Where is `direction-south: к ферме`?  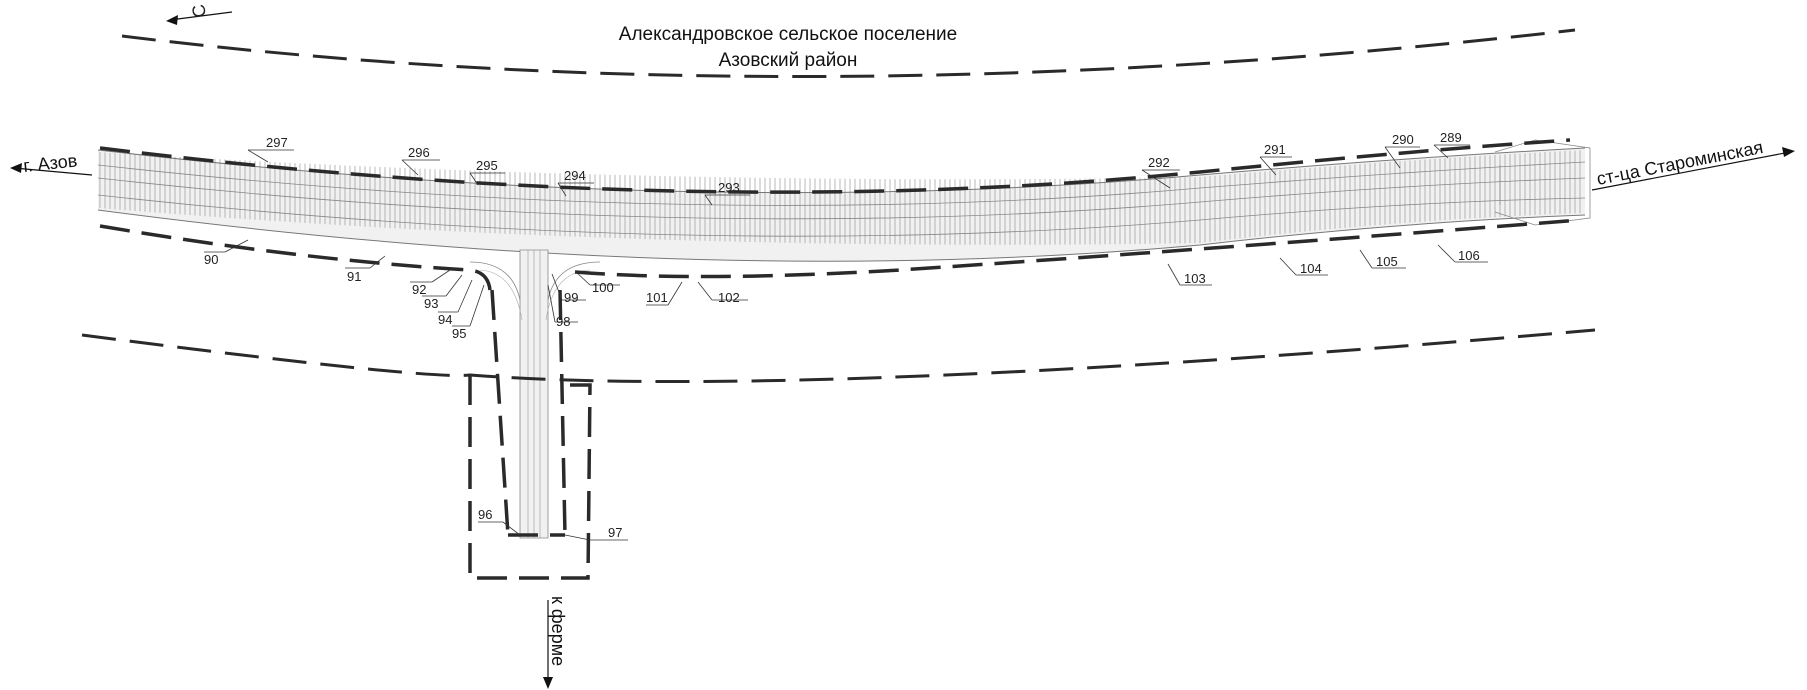
direction-south: к ферме is located at coordinates (555, 642).